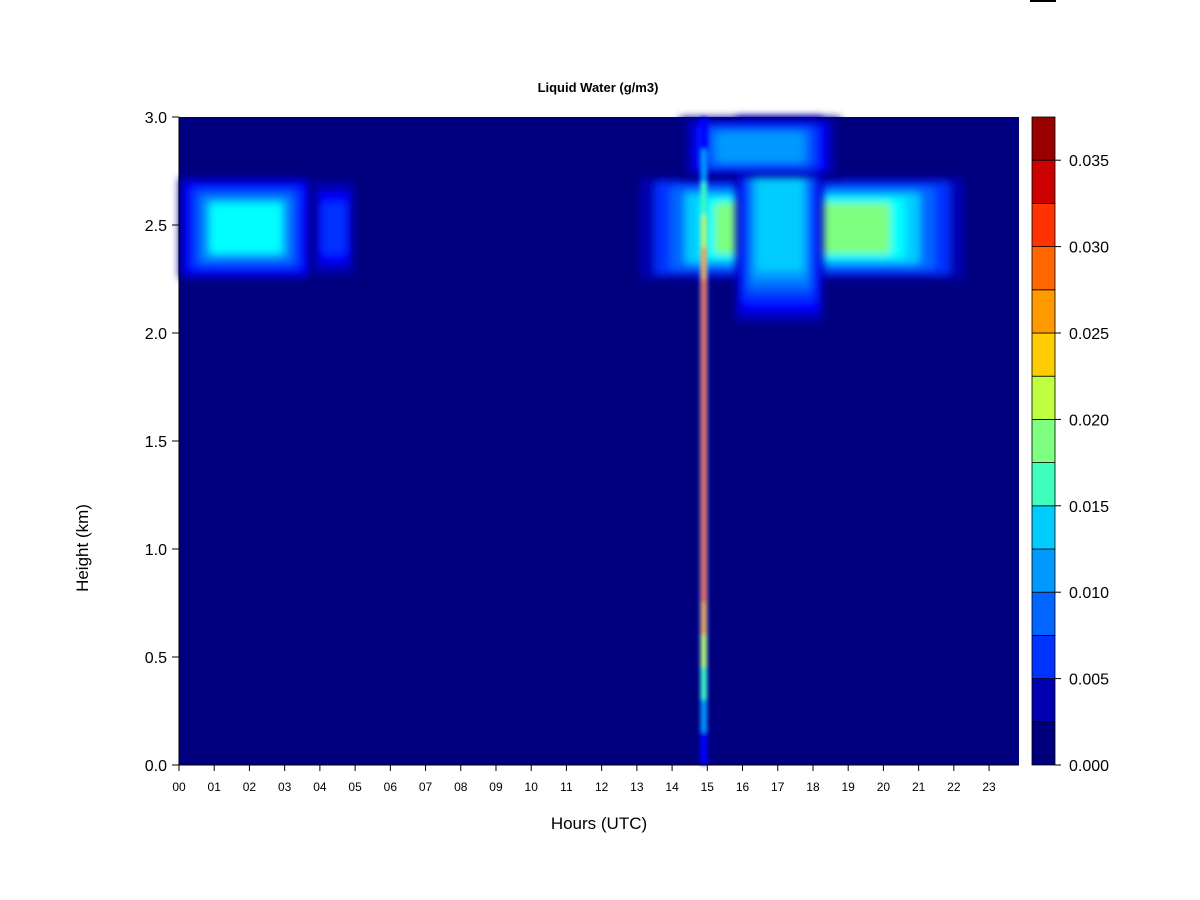 The height and width of the screenshot is (900, 1200). Describe the element at coordinates (156, 658) in the screenshot. I see `y-tick-label: 0.5` at that location.